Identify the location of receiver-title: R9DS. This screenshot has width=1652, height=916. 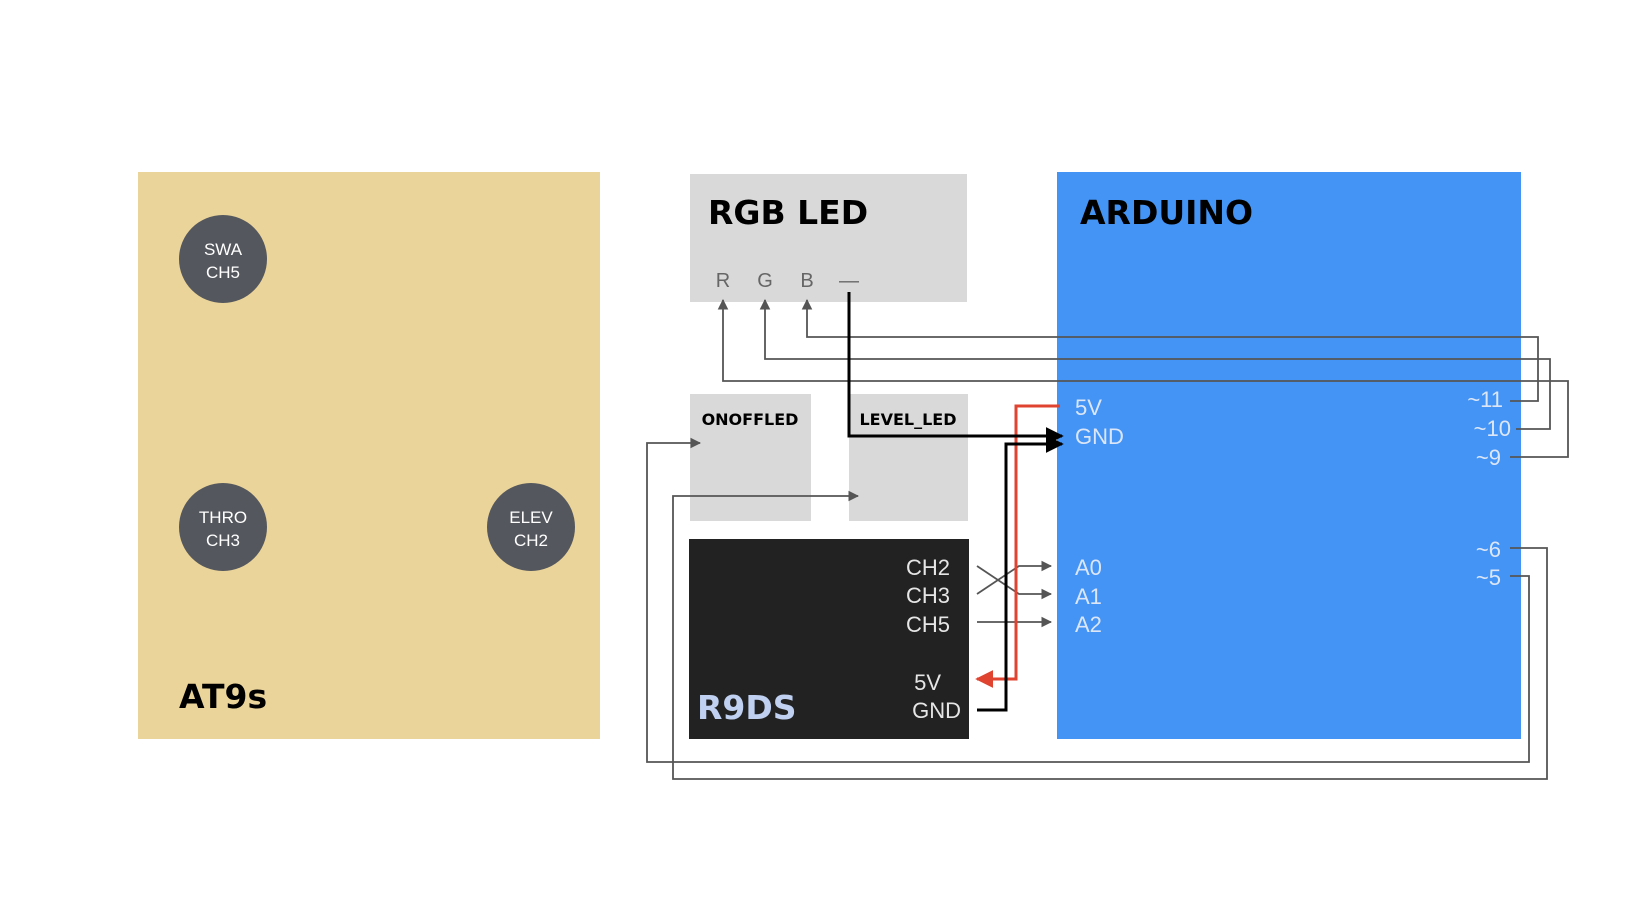
(747, 707).